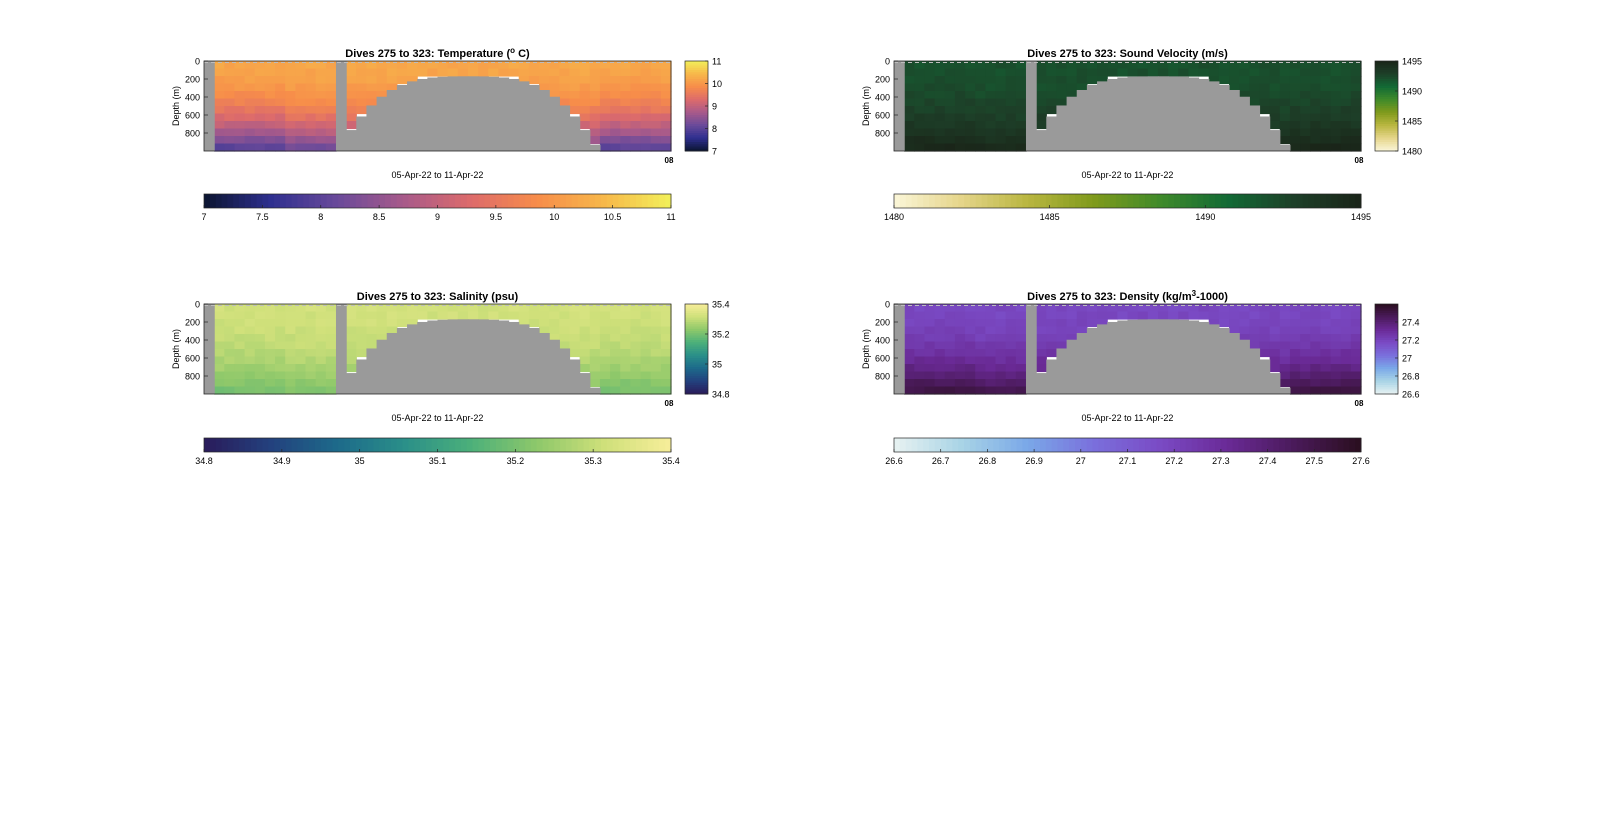 The height and width of the screenshot is (830, 1600). I want to click on colorbar-tick-label: 35.2, so click(516, 461).